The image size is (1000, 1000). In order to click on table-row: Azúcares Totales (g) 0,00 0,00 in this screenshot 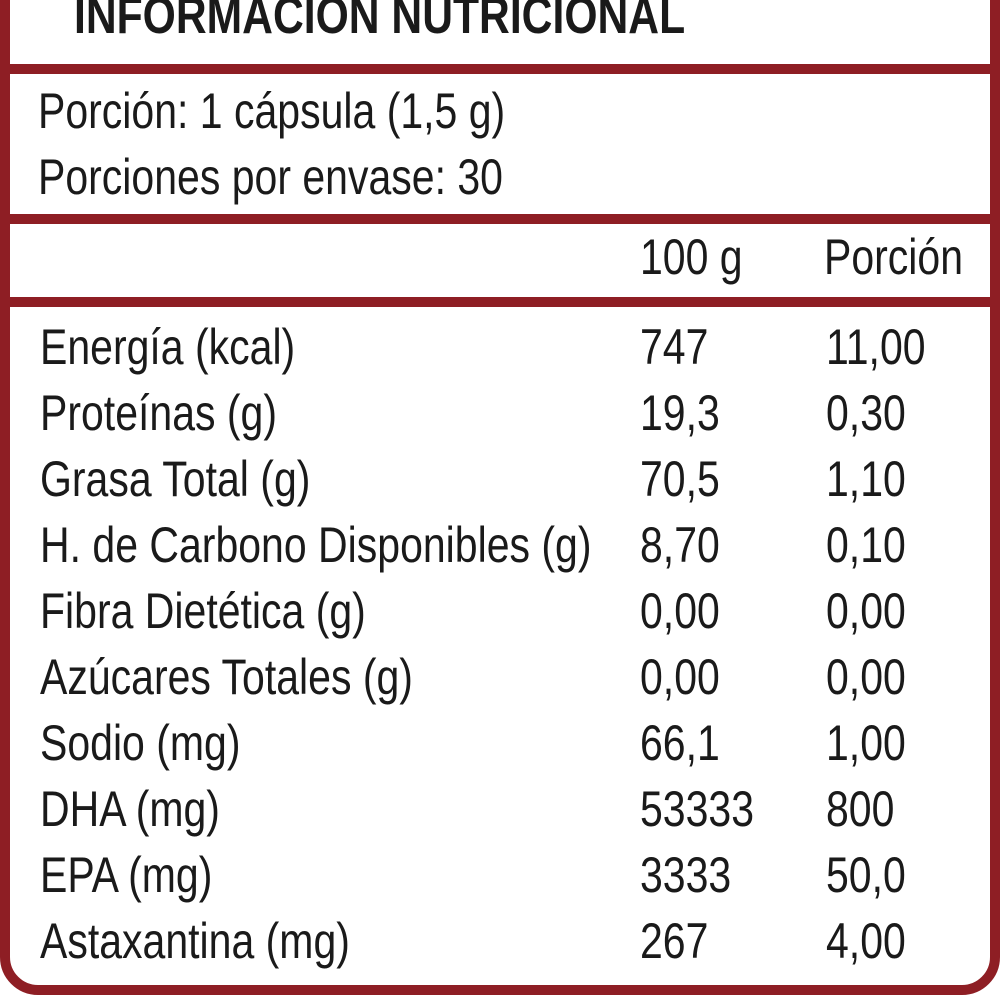, I will do `click(500, 681)`.